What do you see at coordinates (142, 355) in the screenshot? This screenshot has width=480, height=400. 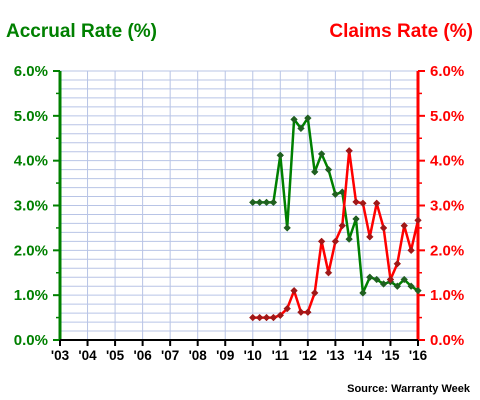 I see `x-tick-label: '06` at bounding box center [142, 355].